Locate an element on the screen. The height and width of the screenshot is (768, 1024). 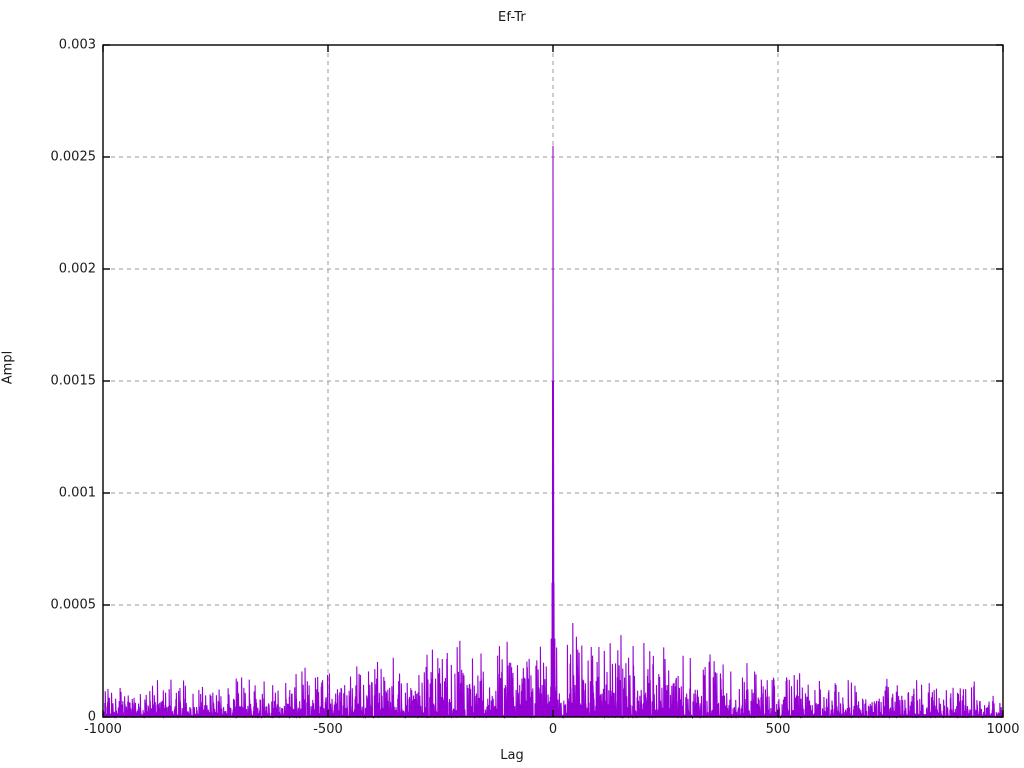
y-tick-label: 0.0005 is located at coordinates (73, 605).